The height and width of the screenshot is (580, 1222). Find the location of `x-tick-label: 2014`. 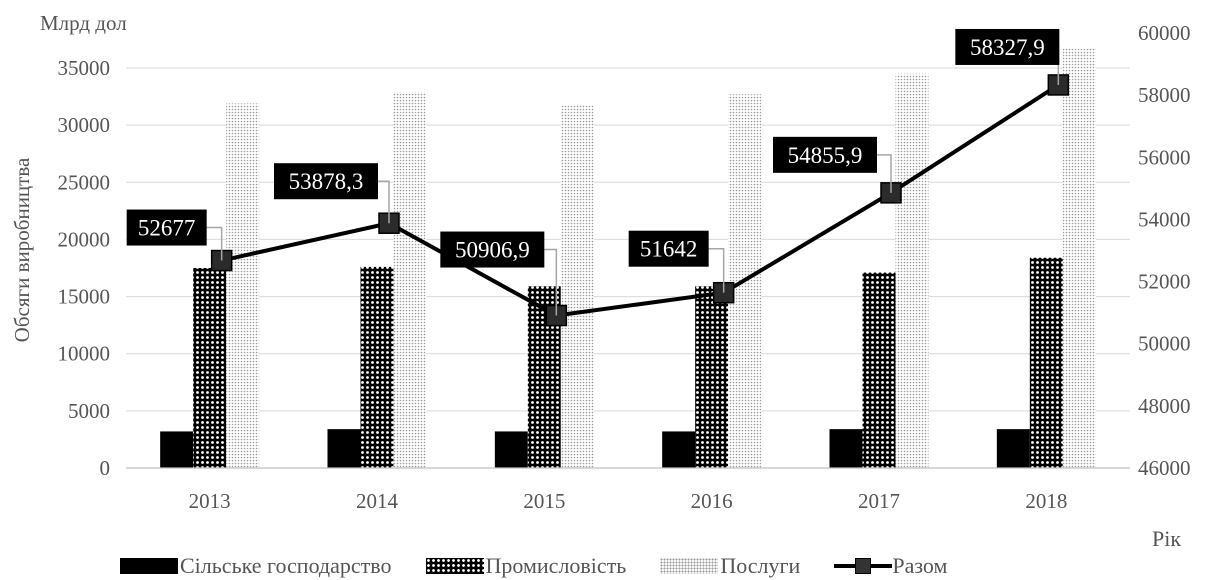

x-tick-label: 2014 is located at coordinates (377, 501).